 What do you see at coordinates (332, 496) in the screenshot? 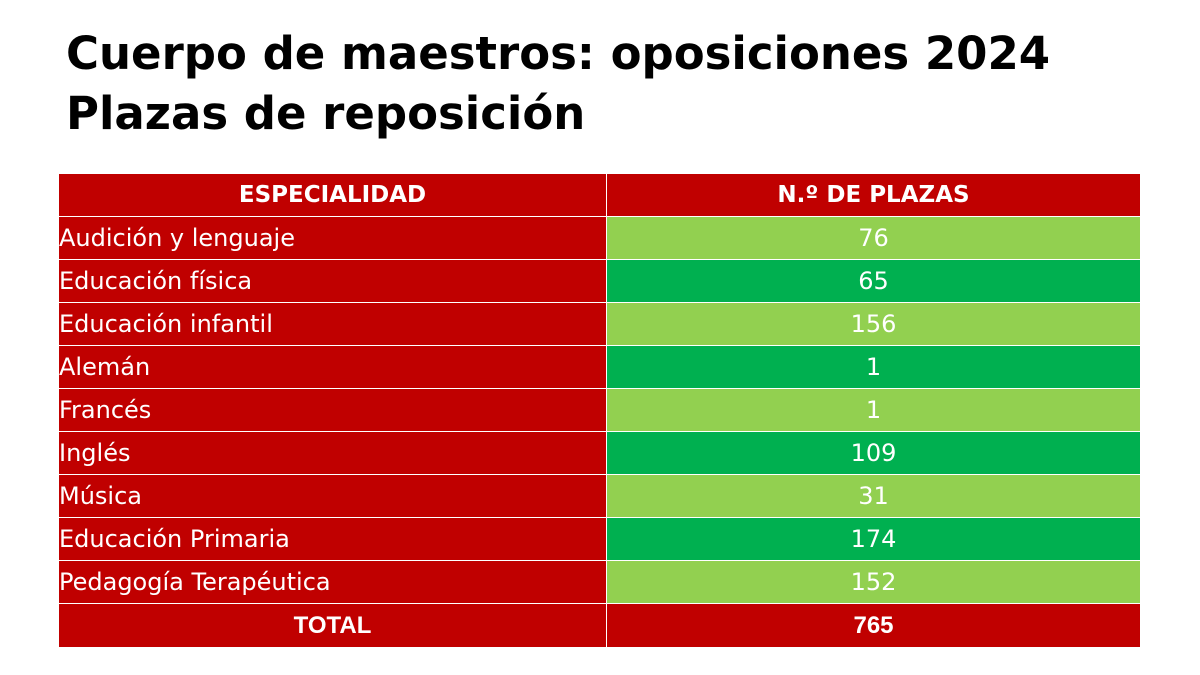
I see `especialidad-cell: Música` at bounding box center [332, 496].